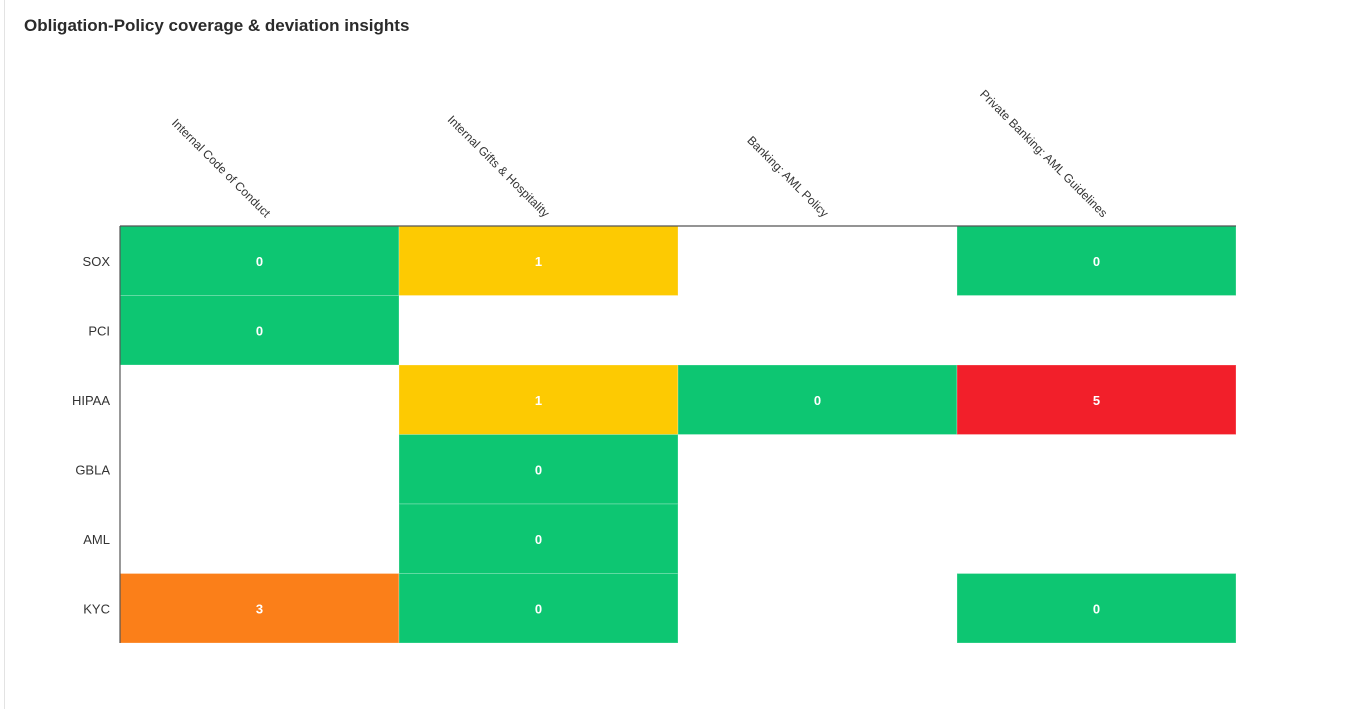  Describe the element at coordinates (4, 354) in the screenshot. I see `panel-left-border` at that location.